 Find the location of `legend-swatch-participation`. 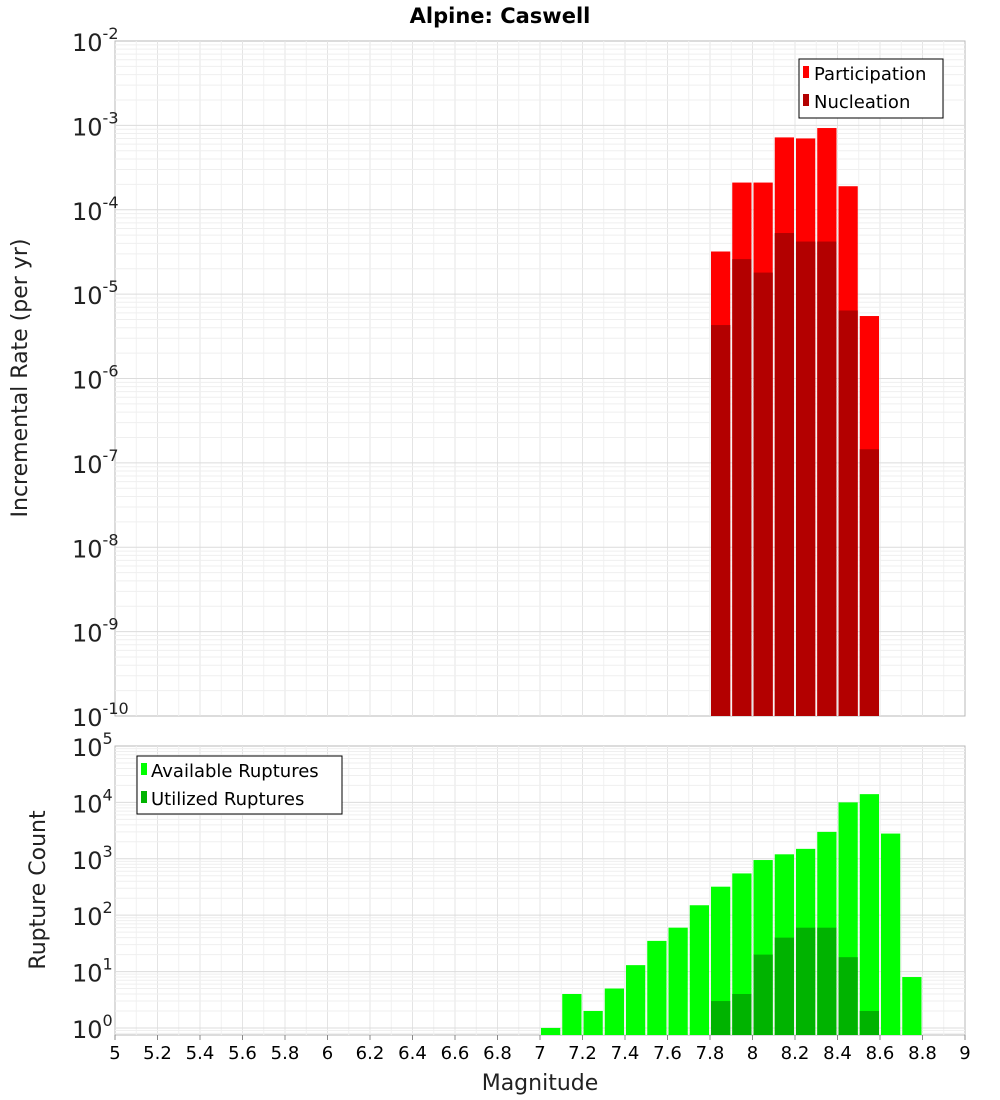

legend-swatch-participation is located at coordinates (806, 72).